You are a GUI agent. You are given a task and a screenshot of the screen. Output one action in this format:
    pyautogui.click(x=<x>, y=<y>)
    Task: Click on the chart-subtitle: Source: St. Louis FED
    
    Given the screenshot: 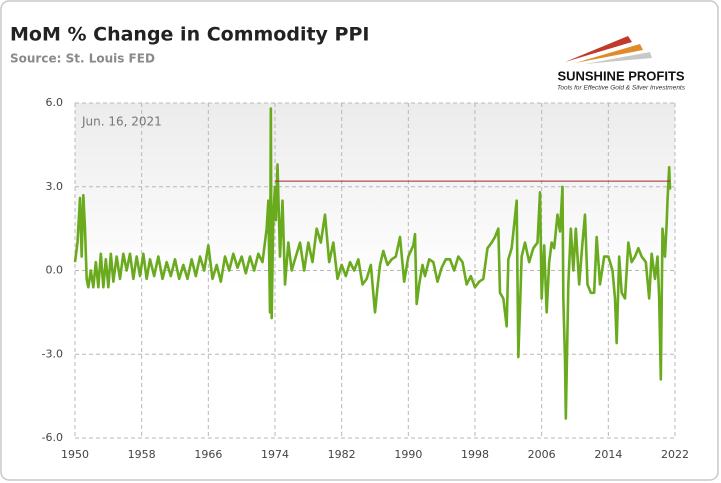 What is the action you would take?
    pyautogui.click(x=82, y=59)
    